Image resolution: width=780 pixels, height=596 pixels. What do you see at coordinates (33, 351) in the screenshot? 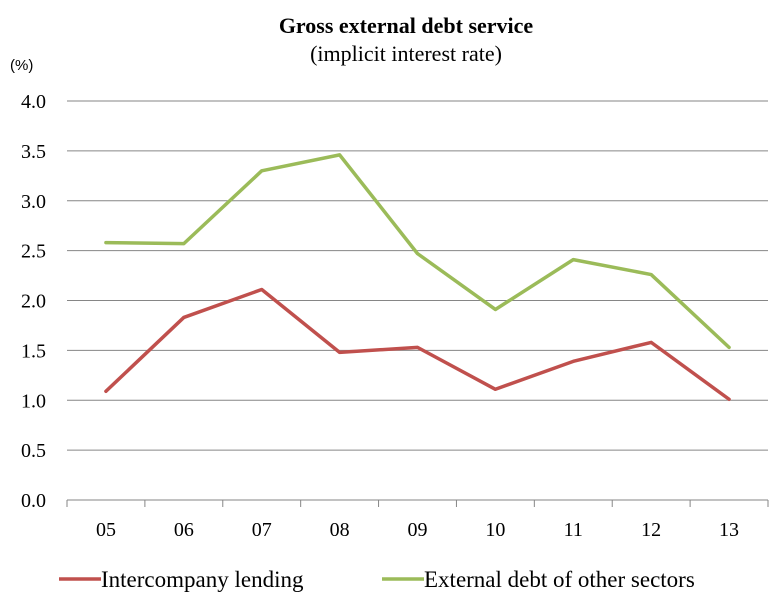
I see `y-tick-label: 1.5` at bounding box center [33, 351].